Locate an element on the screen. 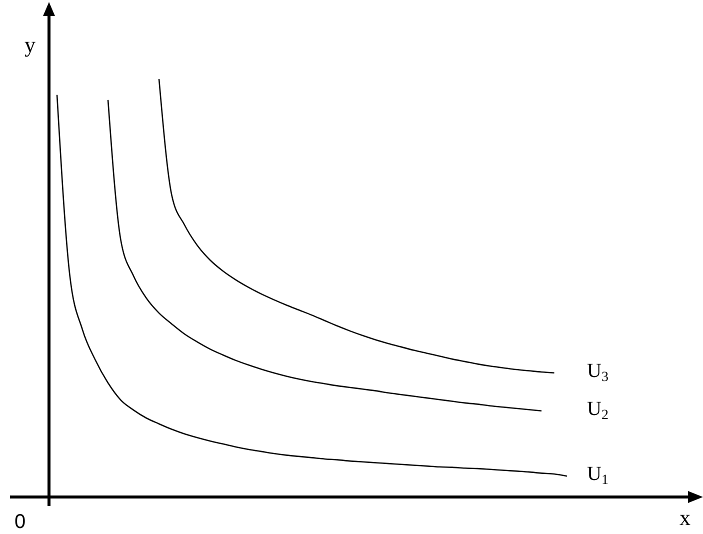 This screenshot has width=703, height=534. series-label: U$_{3}$ is located at coordinates (597, 373).